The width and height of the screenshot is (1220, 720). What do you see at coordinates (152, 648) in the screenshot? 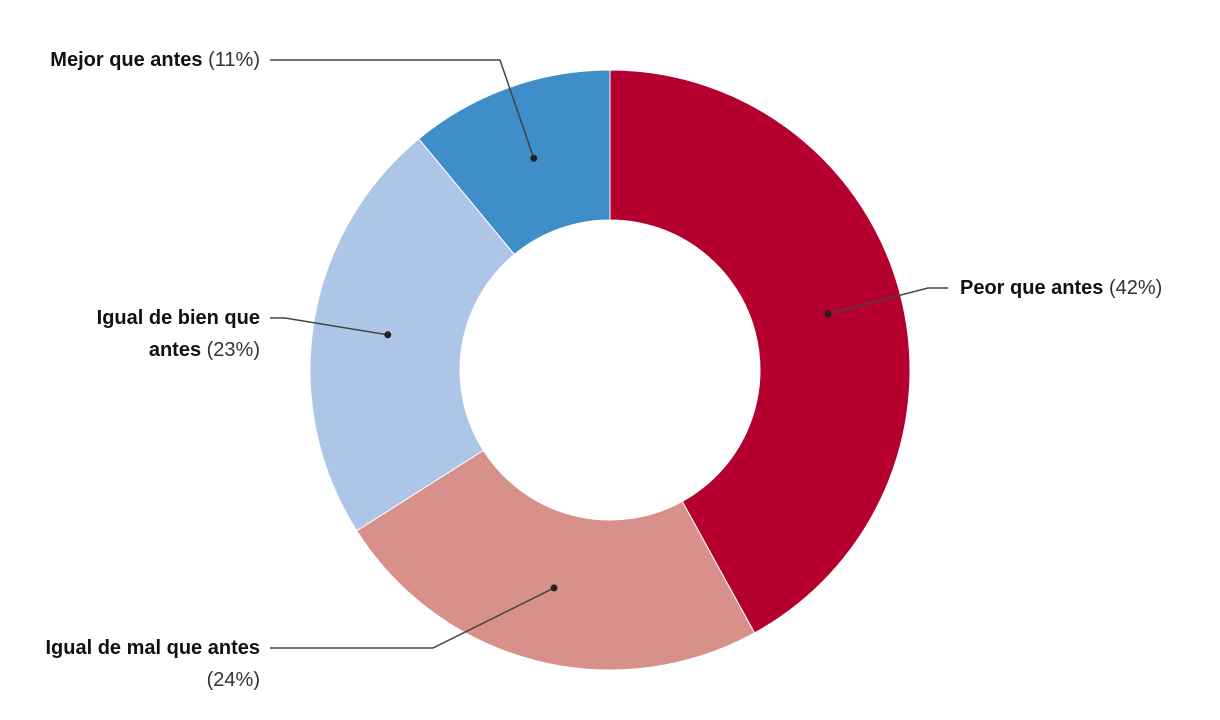
I see `category-name: Igual de mal que antes` at bounding box center [152, 648].